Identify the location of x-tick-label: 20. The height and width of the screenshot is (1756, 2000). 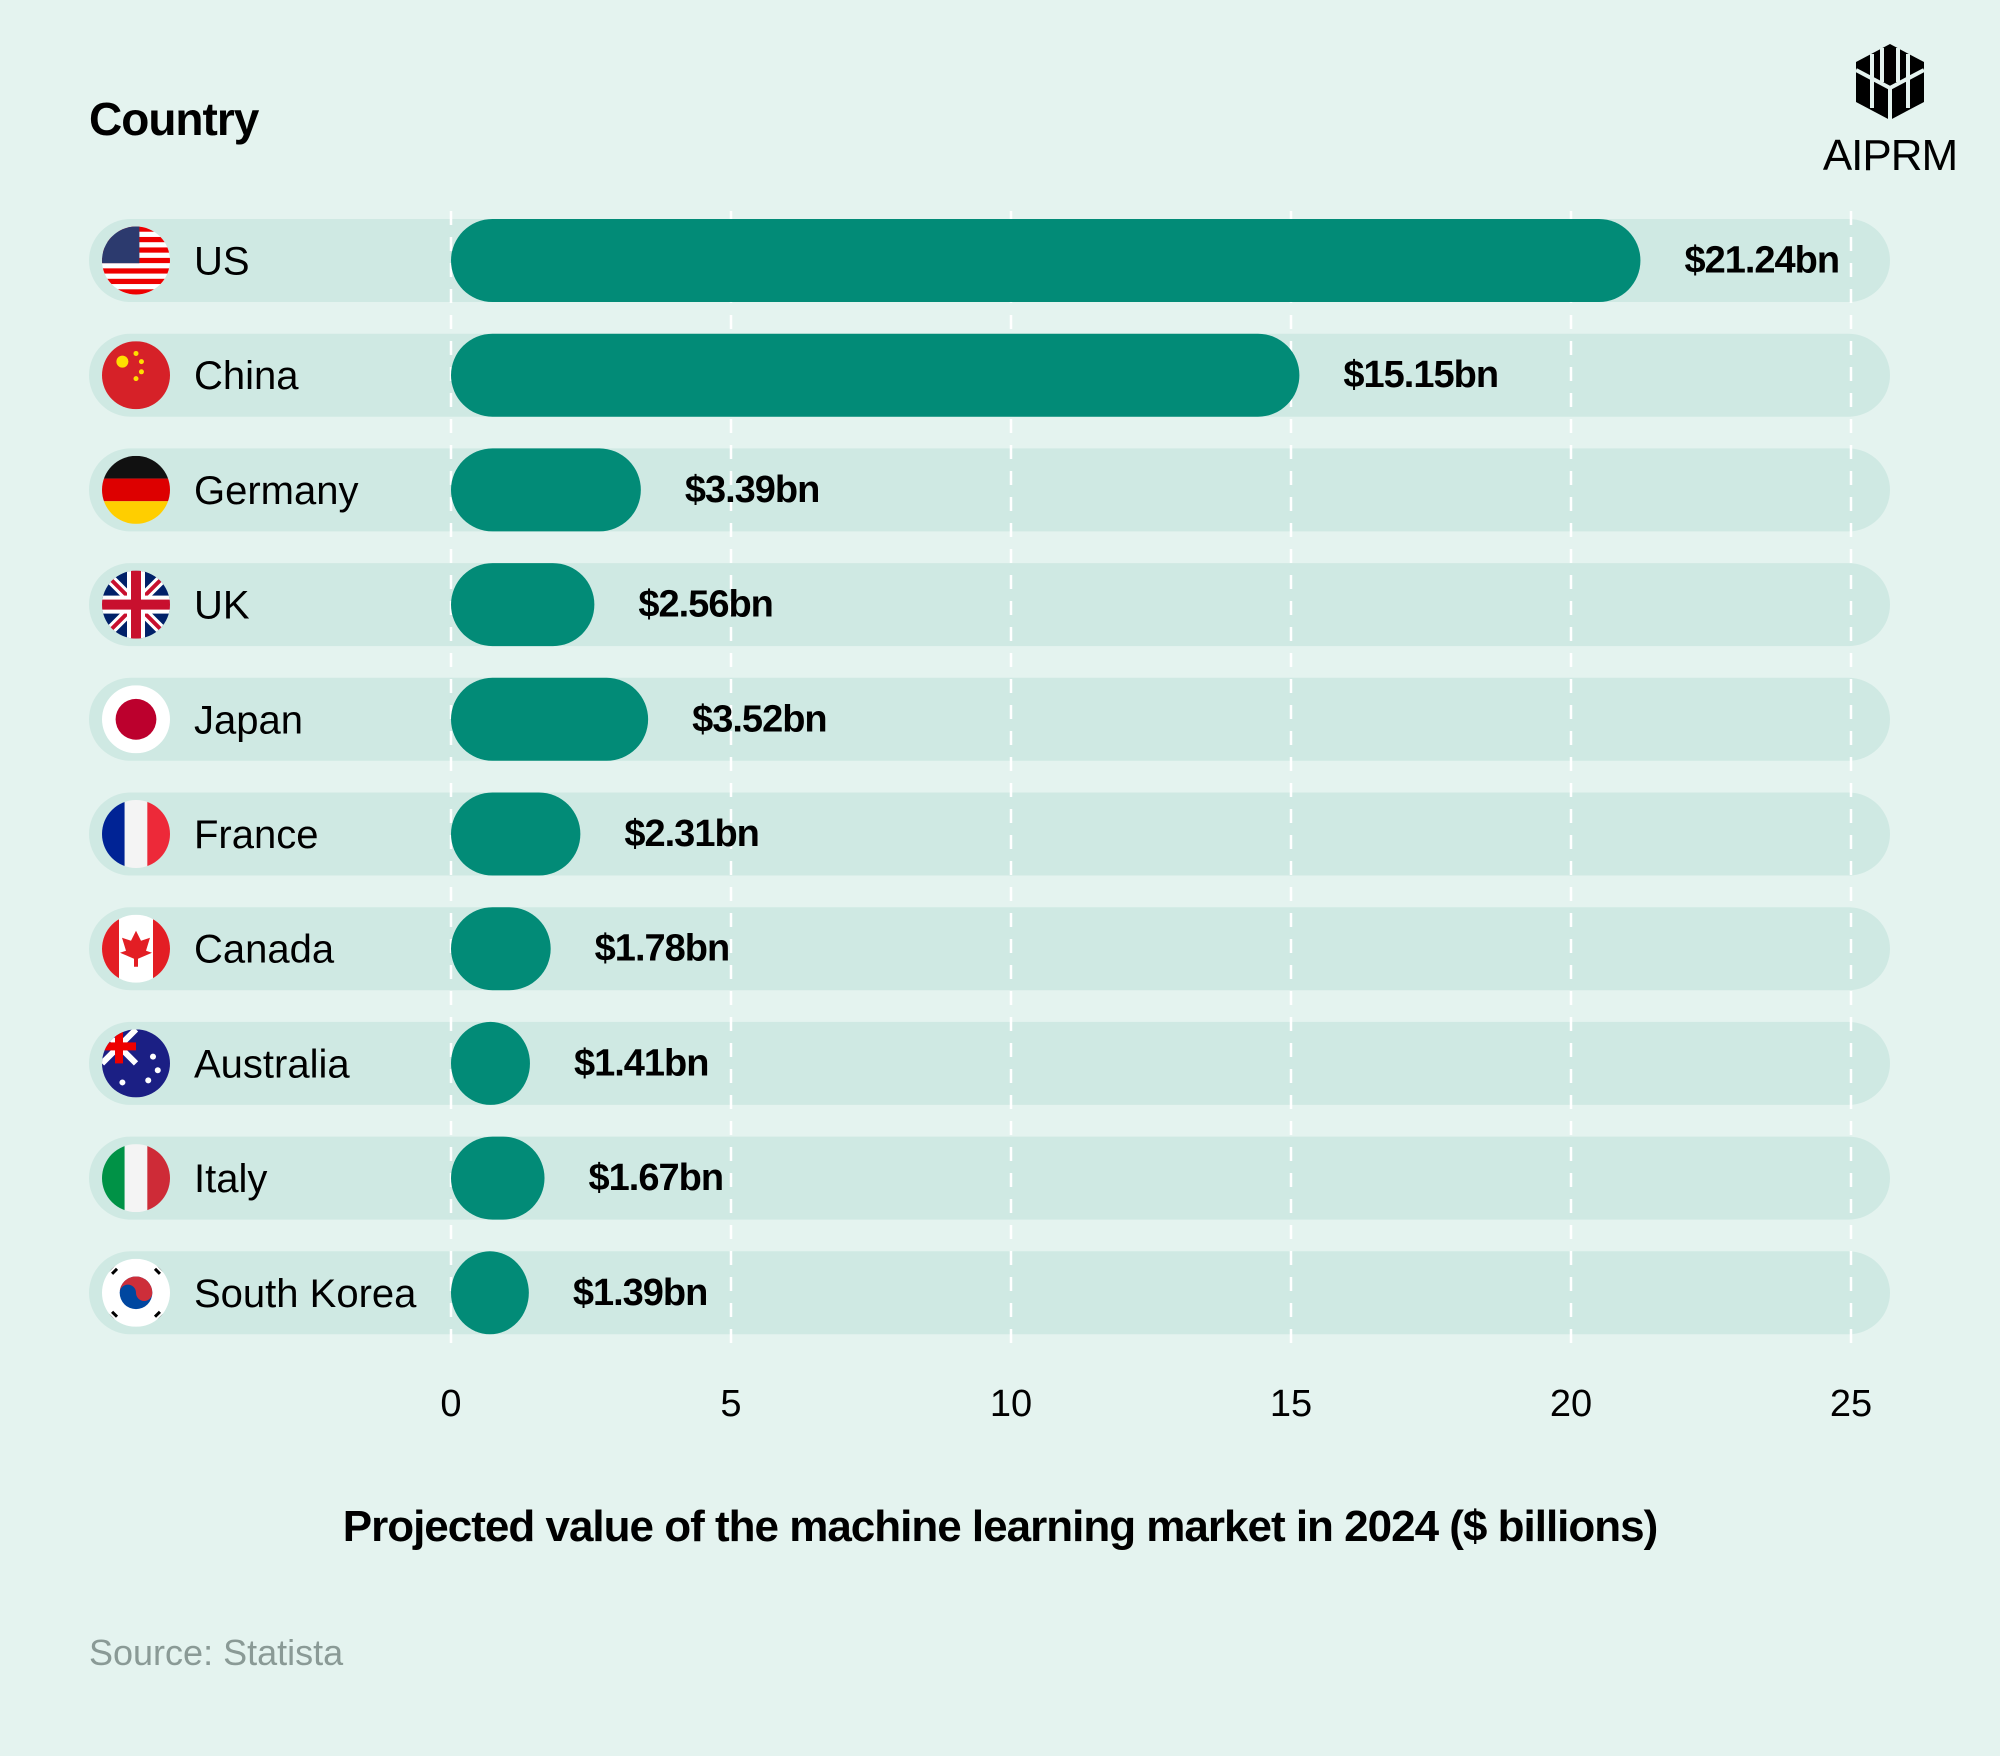
(1571, 1401).